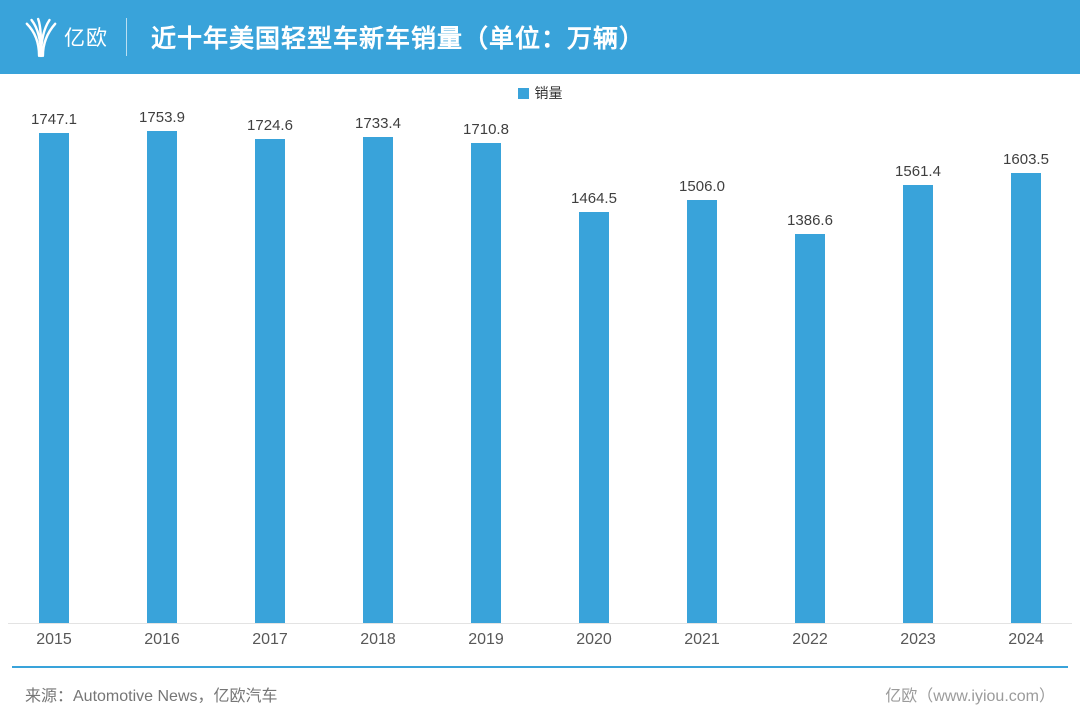  I want to click on bar-value-label: 1386.6, so click(810, 220).